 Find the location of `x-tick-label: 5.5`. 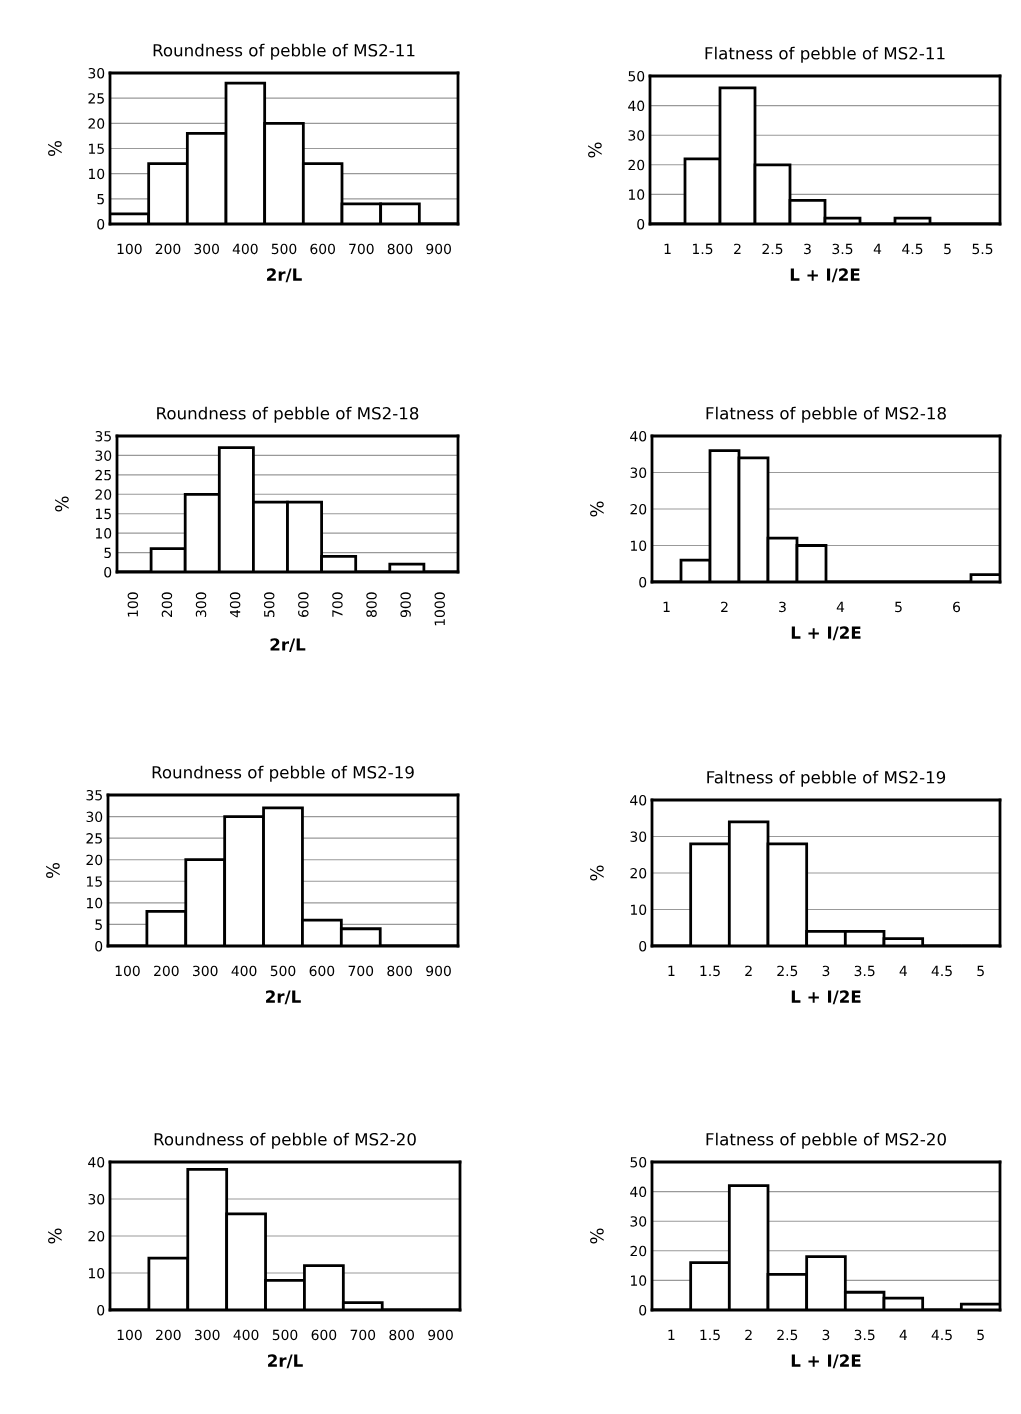

x-tick-label: 5.5 is located at coordinates (982, 249).